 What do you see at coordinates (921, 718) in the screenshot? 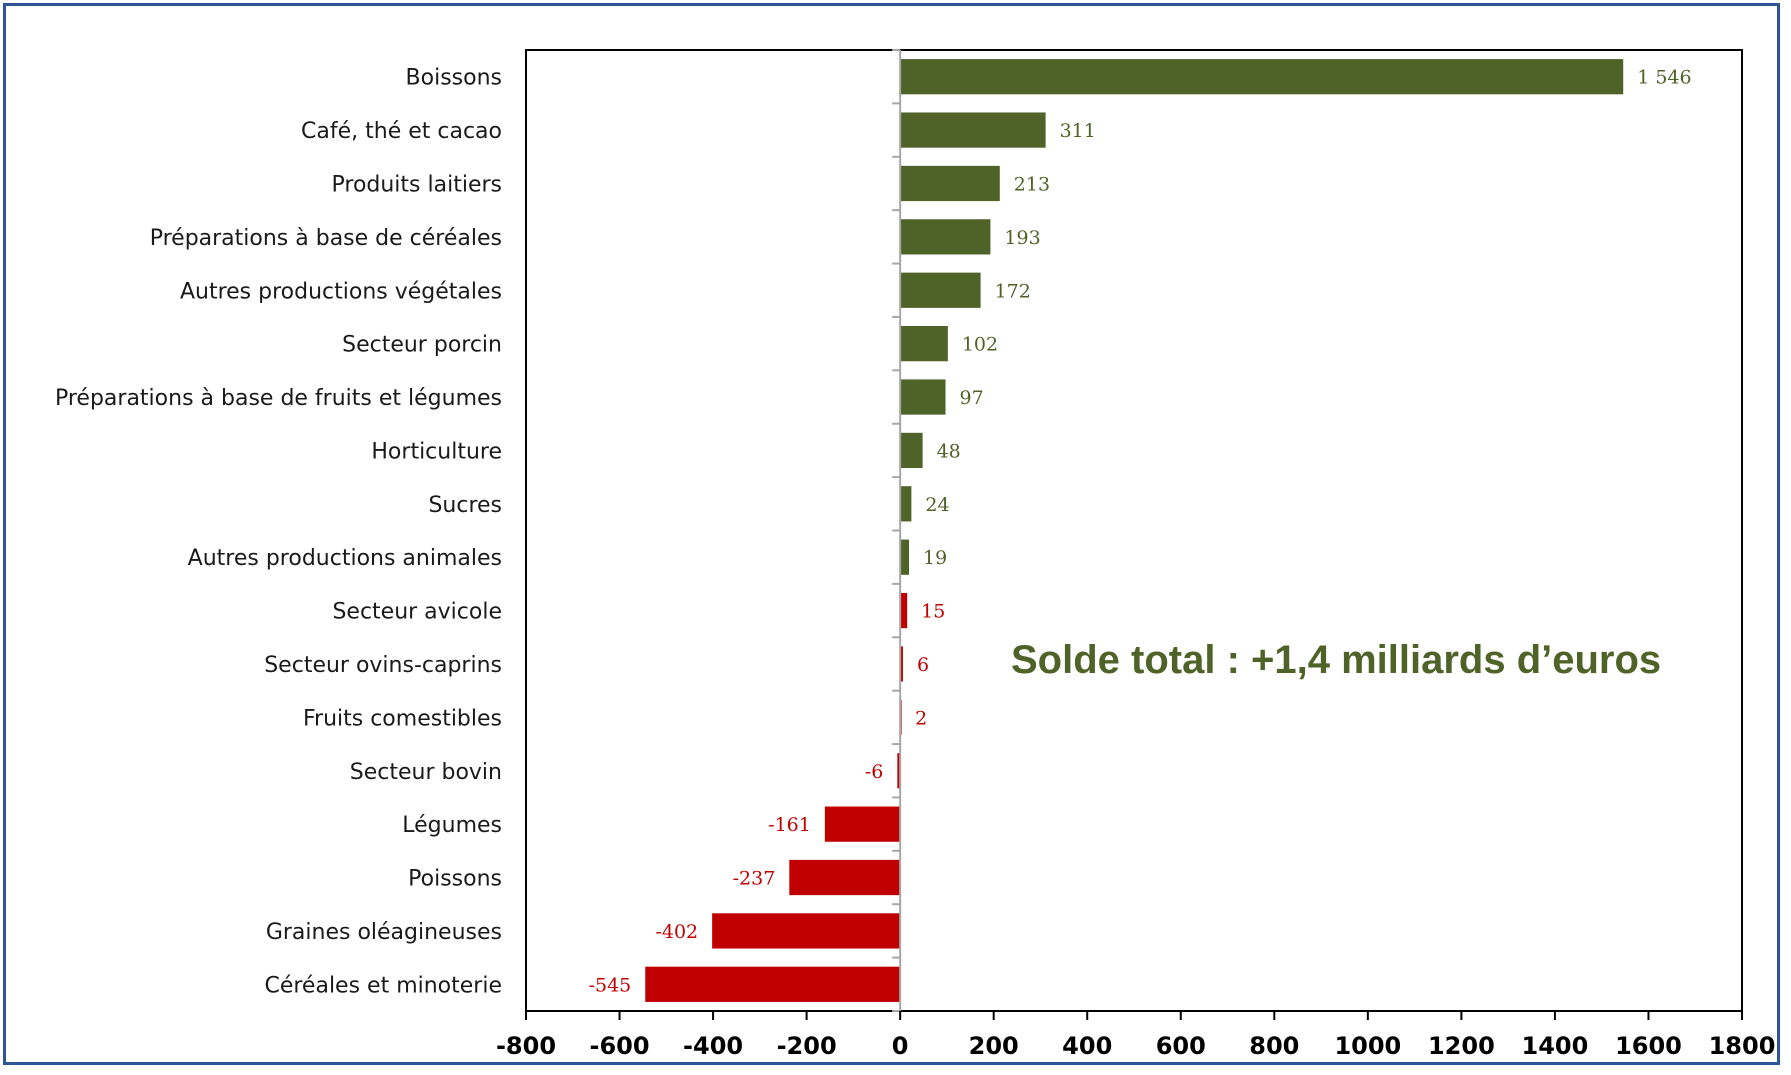
I see `data-label: 2` at bounding box center [921, 718].